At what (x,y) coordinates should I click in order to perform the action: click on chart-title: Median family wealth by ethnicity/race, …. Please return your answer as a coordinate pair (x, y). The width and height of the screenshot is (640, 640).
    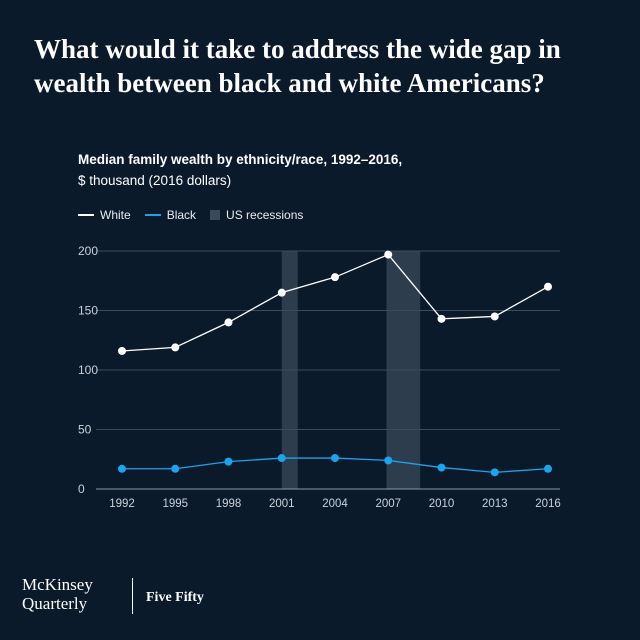
    Looking at the image, I should click on (240, 159).